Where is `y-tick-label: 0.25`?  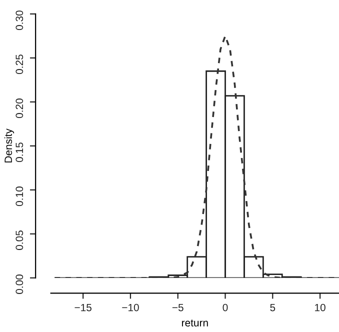 y-tick-label: 0.25 is located at coordinates (20, 64).